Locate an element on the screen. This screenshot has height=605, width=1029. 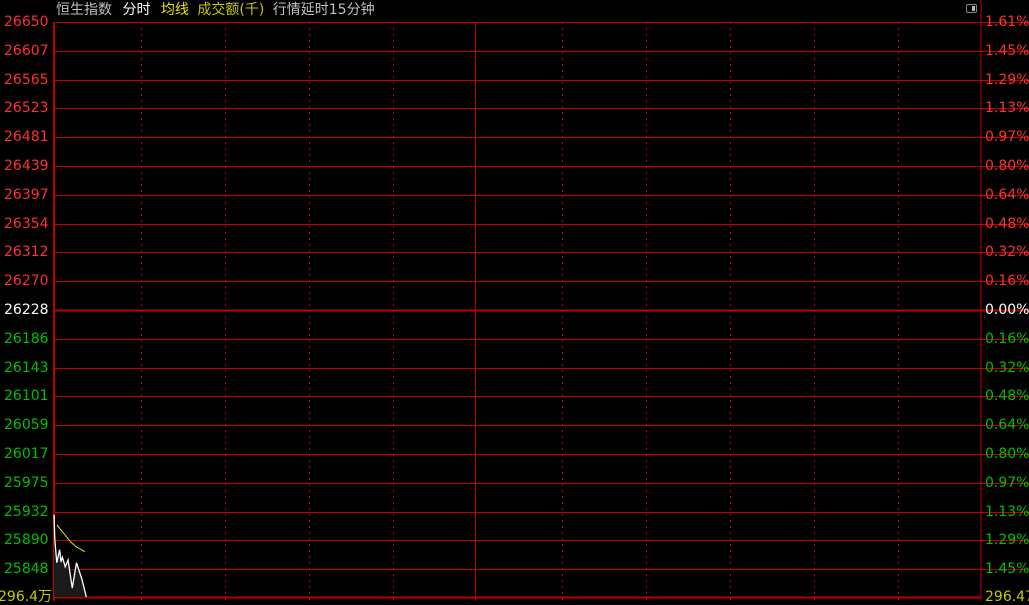
avg-line is located at coordinates (71, 538).